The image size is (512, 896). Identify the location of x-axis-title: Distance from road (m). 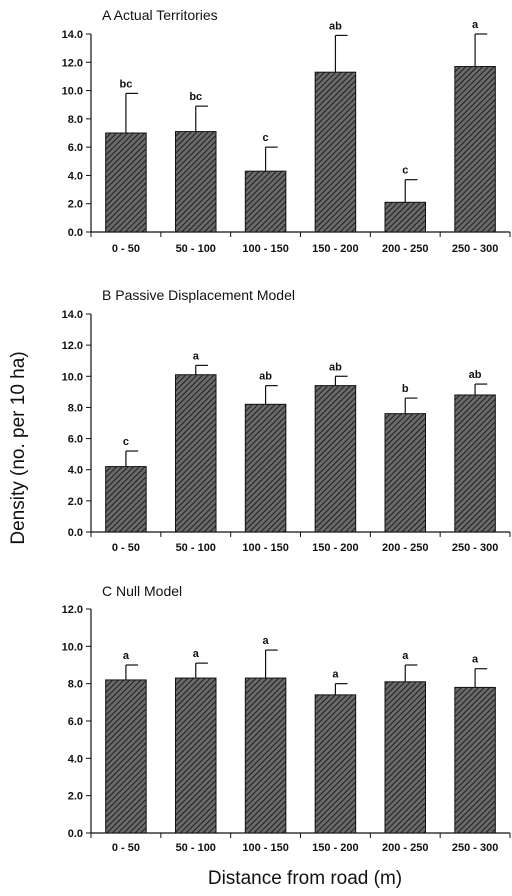
(305, 878).